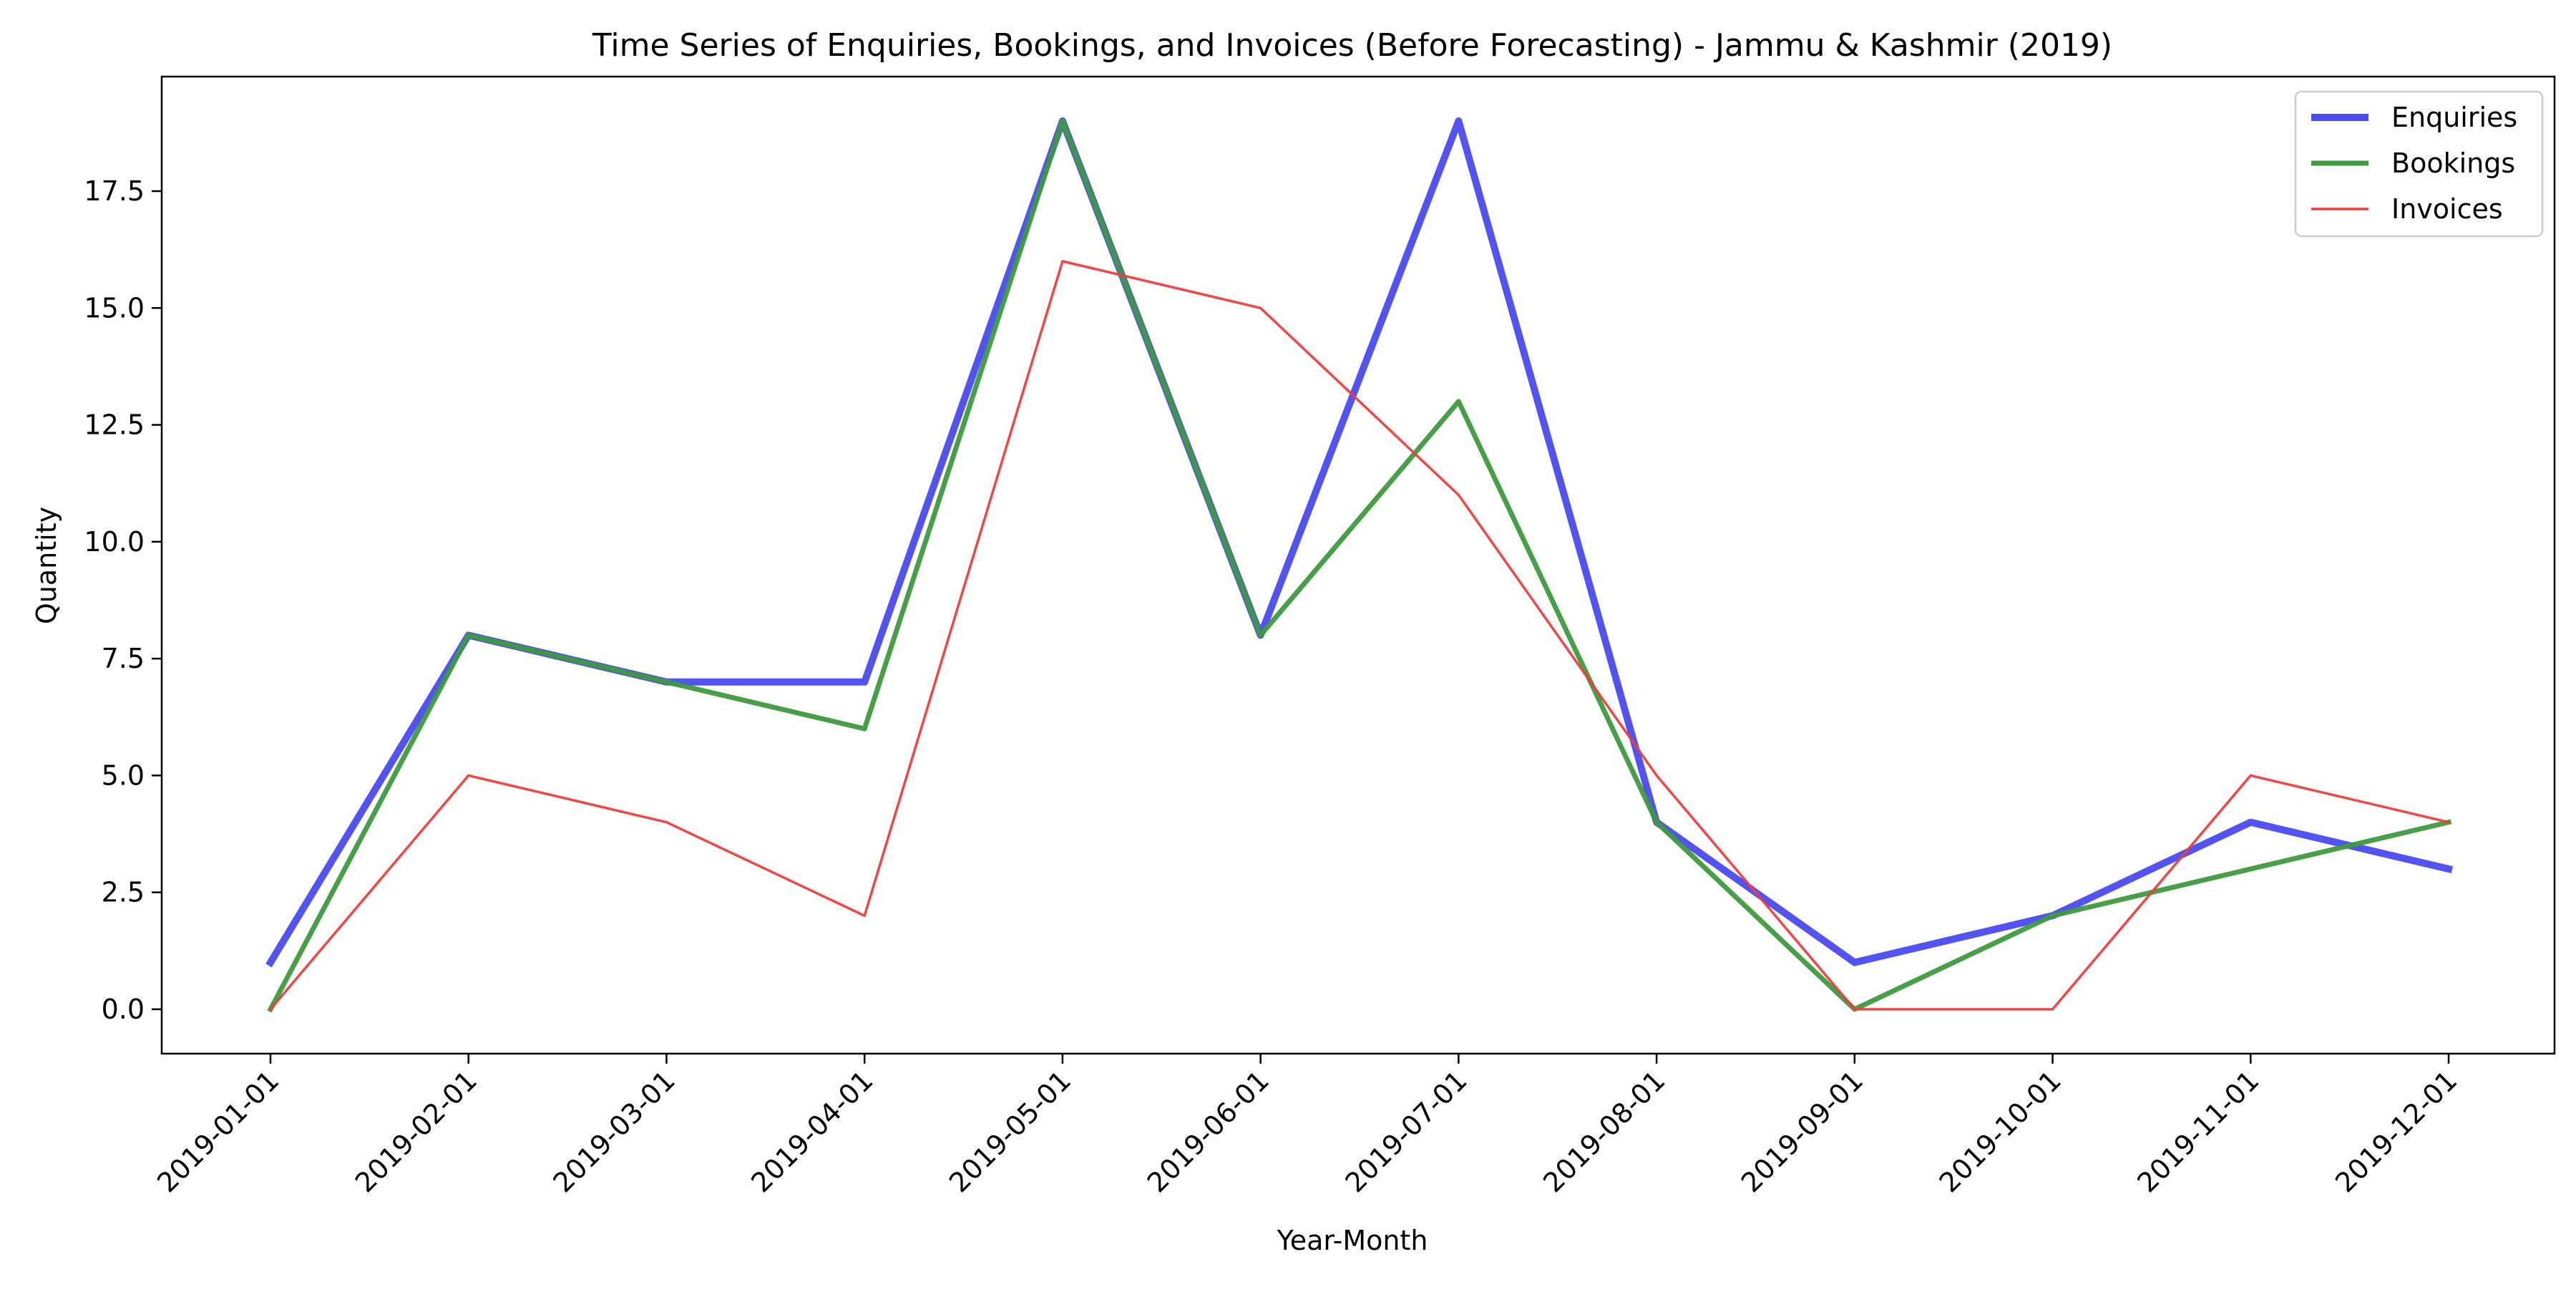 The height and width of the screenshot is (1292, 2576). What do you see at coordinates (1604, 1131) in the screenshot?
I see `x-tick-label: 2019-08-01` at bounding box center [1604, 1131].